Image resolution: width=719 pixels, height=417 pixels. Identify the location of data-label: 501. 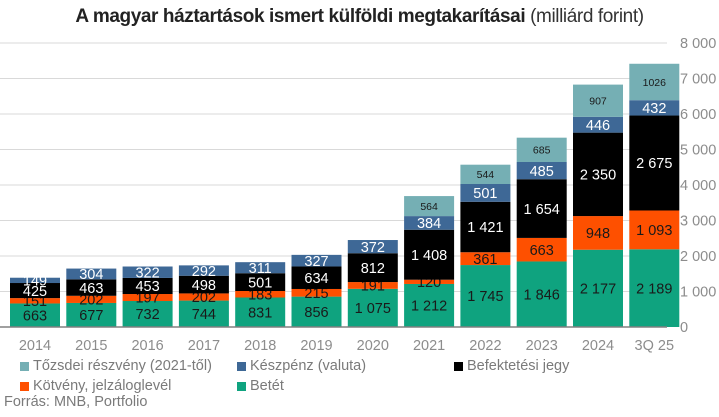
(260, 283).